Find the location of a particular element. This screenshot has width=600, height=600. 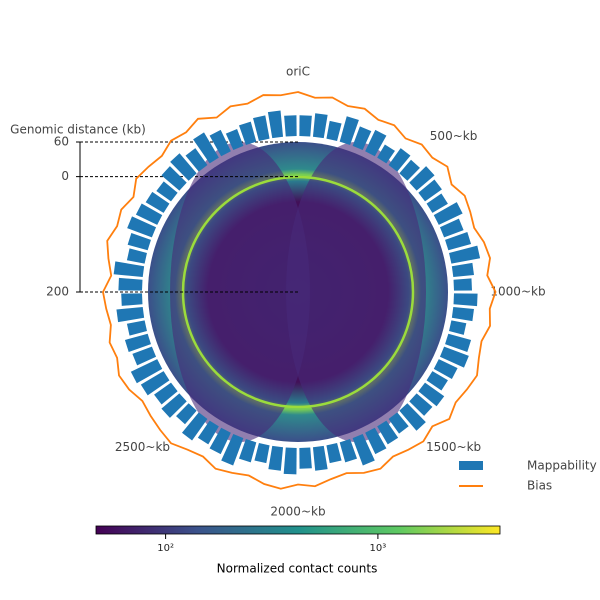

colorbar-tick-label: 10³ is located at coordinates (378, 548).